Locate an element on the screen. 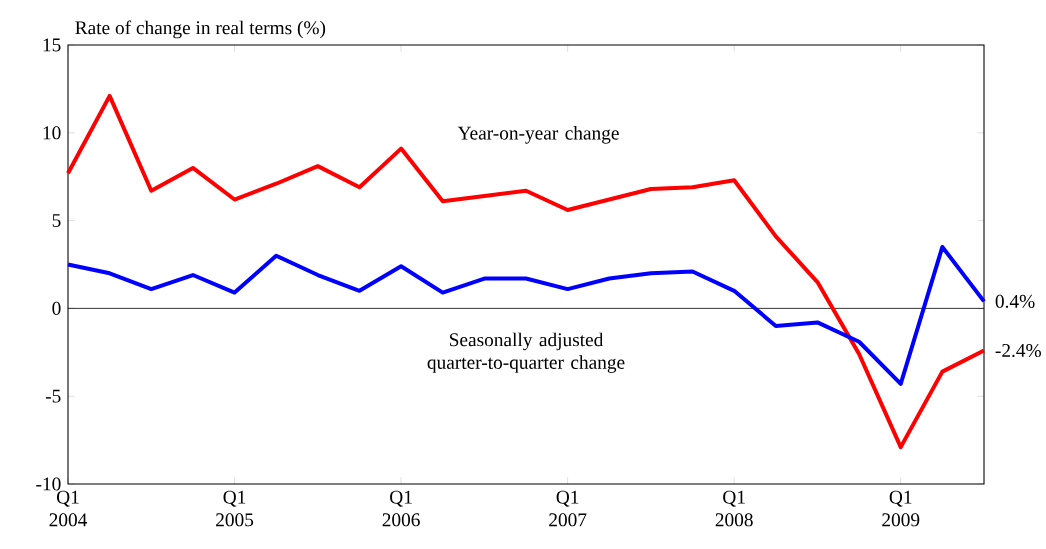  x-tick-label: Q1 2008 is located at coordinates (734, 508).